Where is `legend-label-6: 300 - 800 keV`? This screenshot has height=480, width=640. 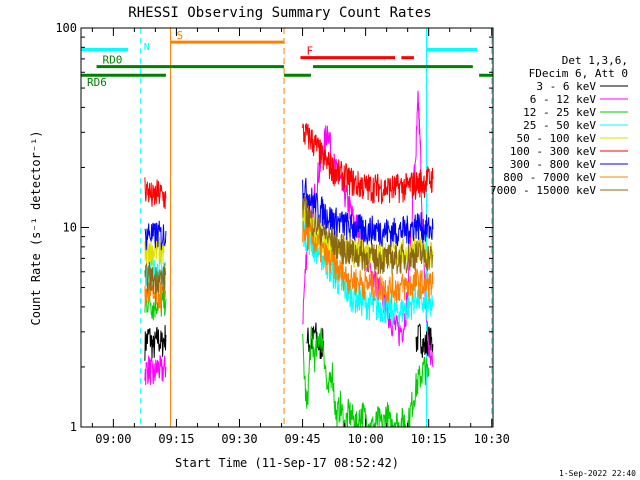
legend-label-6: 300 - 800 keV is located at coordinates (553, 164).